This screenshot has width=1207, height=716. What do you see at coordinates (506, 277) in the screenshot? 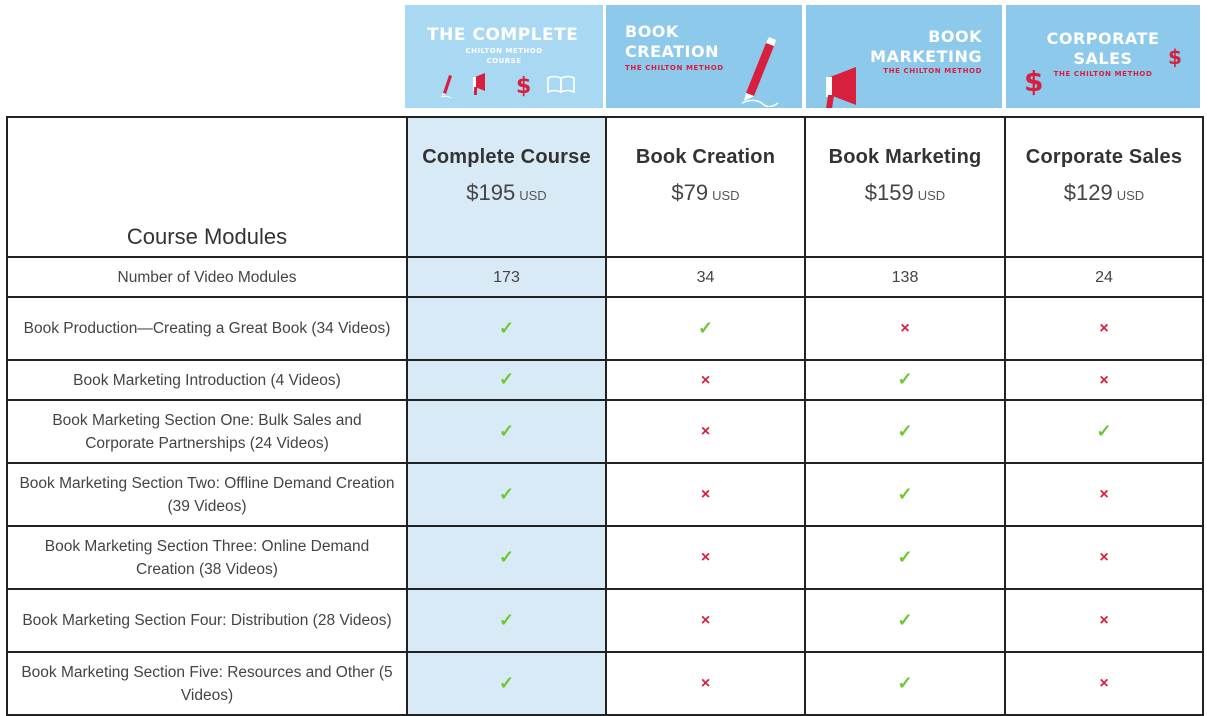
I see `video-count: 173` at bounding box center [506, 277].